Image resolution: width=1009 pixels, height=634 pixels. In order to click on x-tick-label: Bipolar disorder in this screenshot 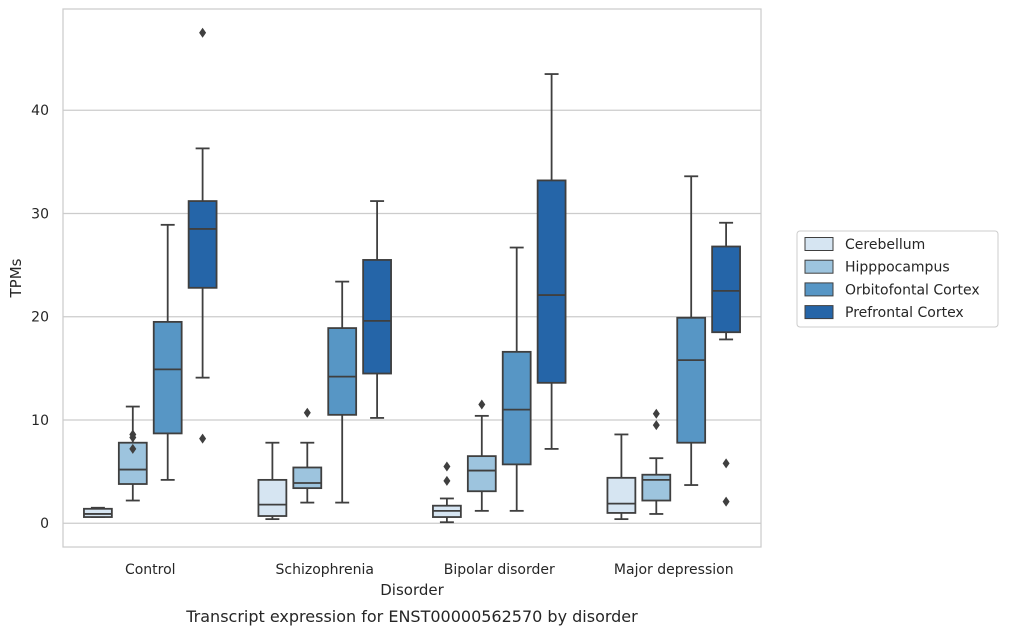, I will do `click(499, 570)`.